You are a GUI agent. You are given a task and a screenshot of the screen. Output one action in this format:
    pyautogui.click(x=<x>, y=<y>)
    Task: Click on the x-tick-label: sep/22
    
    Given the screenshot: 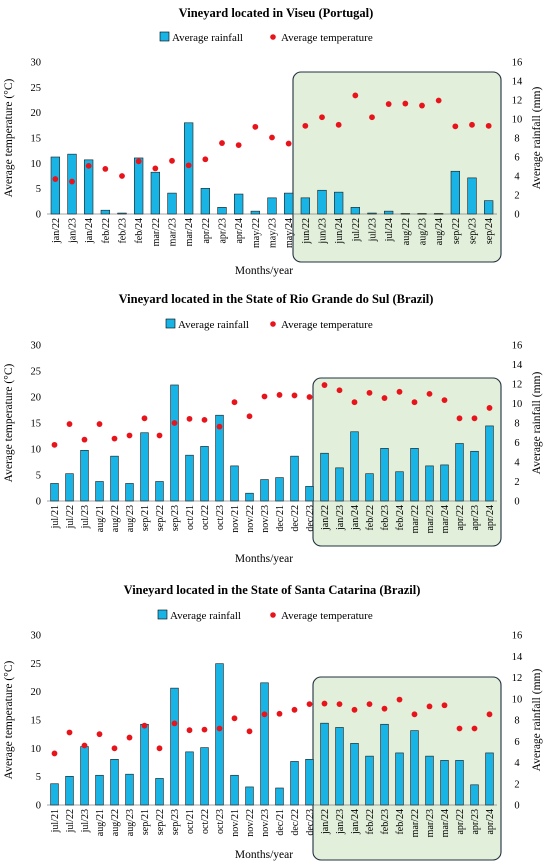 What is the action you would take?
    pyautogui.click(x=160, y=822)
    